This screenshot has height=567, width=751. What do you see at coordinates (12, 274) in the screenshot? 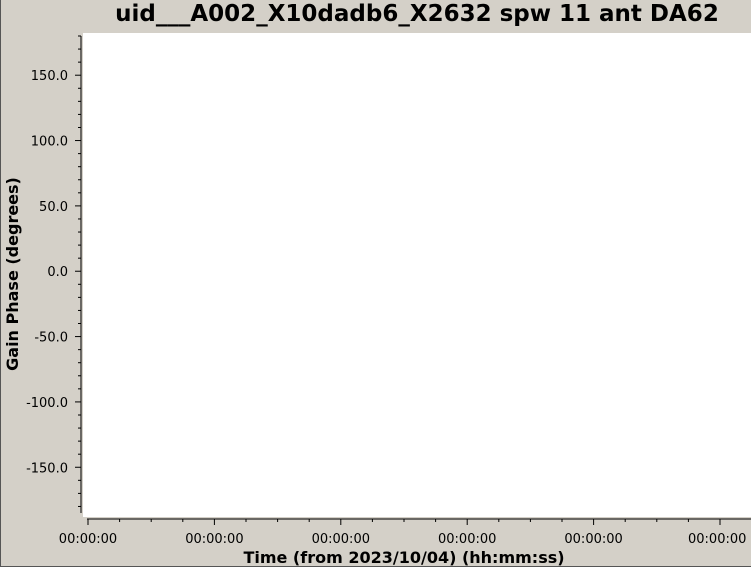
I see `y-axis-label: Gain Phase (degrees)` at bounding box center [12, 274].